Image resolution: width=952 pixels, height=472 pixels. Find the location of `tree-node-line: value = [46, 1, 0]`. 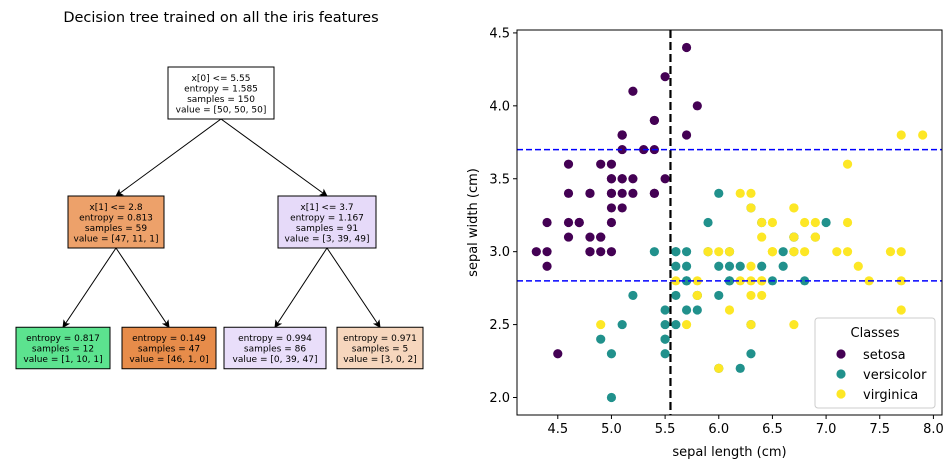

tree-node-line: value = [46, 1, 0] is located at coordinates (168, 360).